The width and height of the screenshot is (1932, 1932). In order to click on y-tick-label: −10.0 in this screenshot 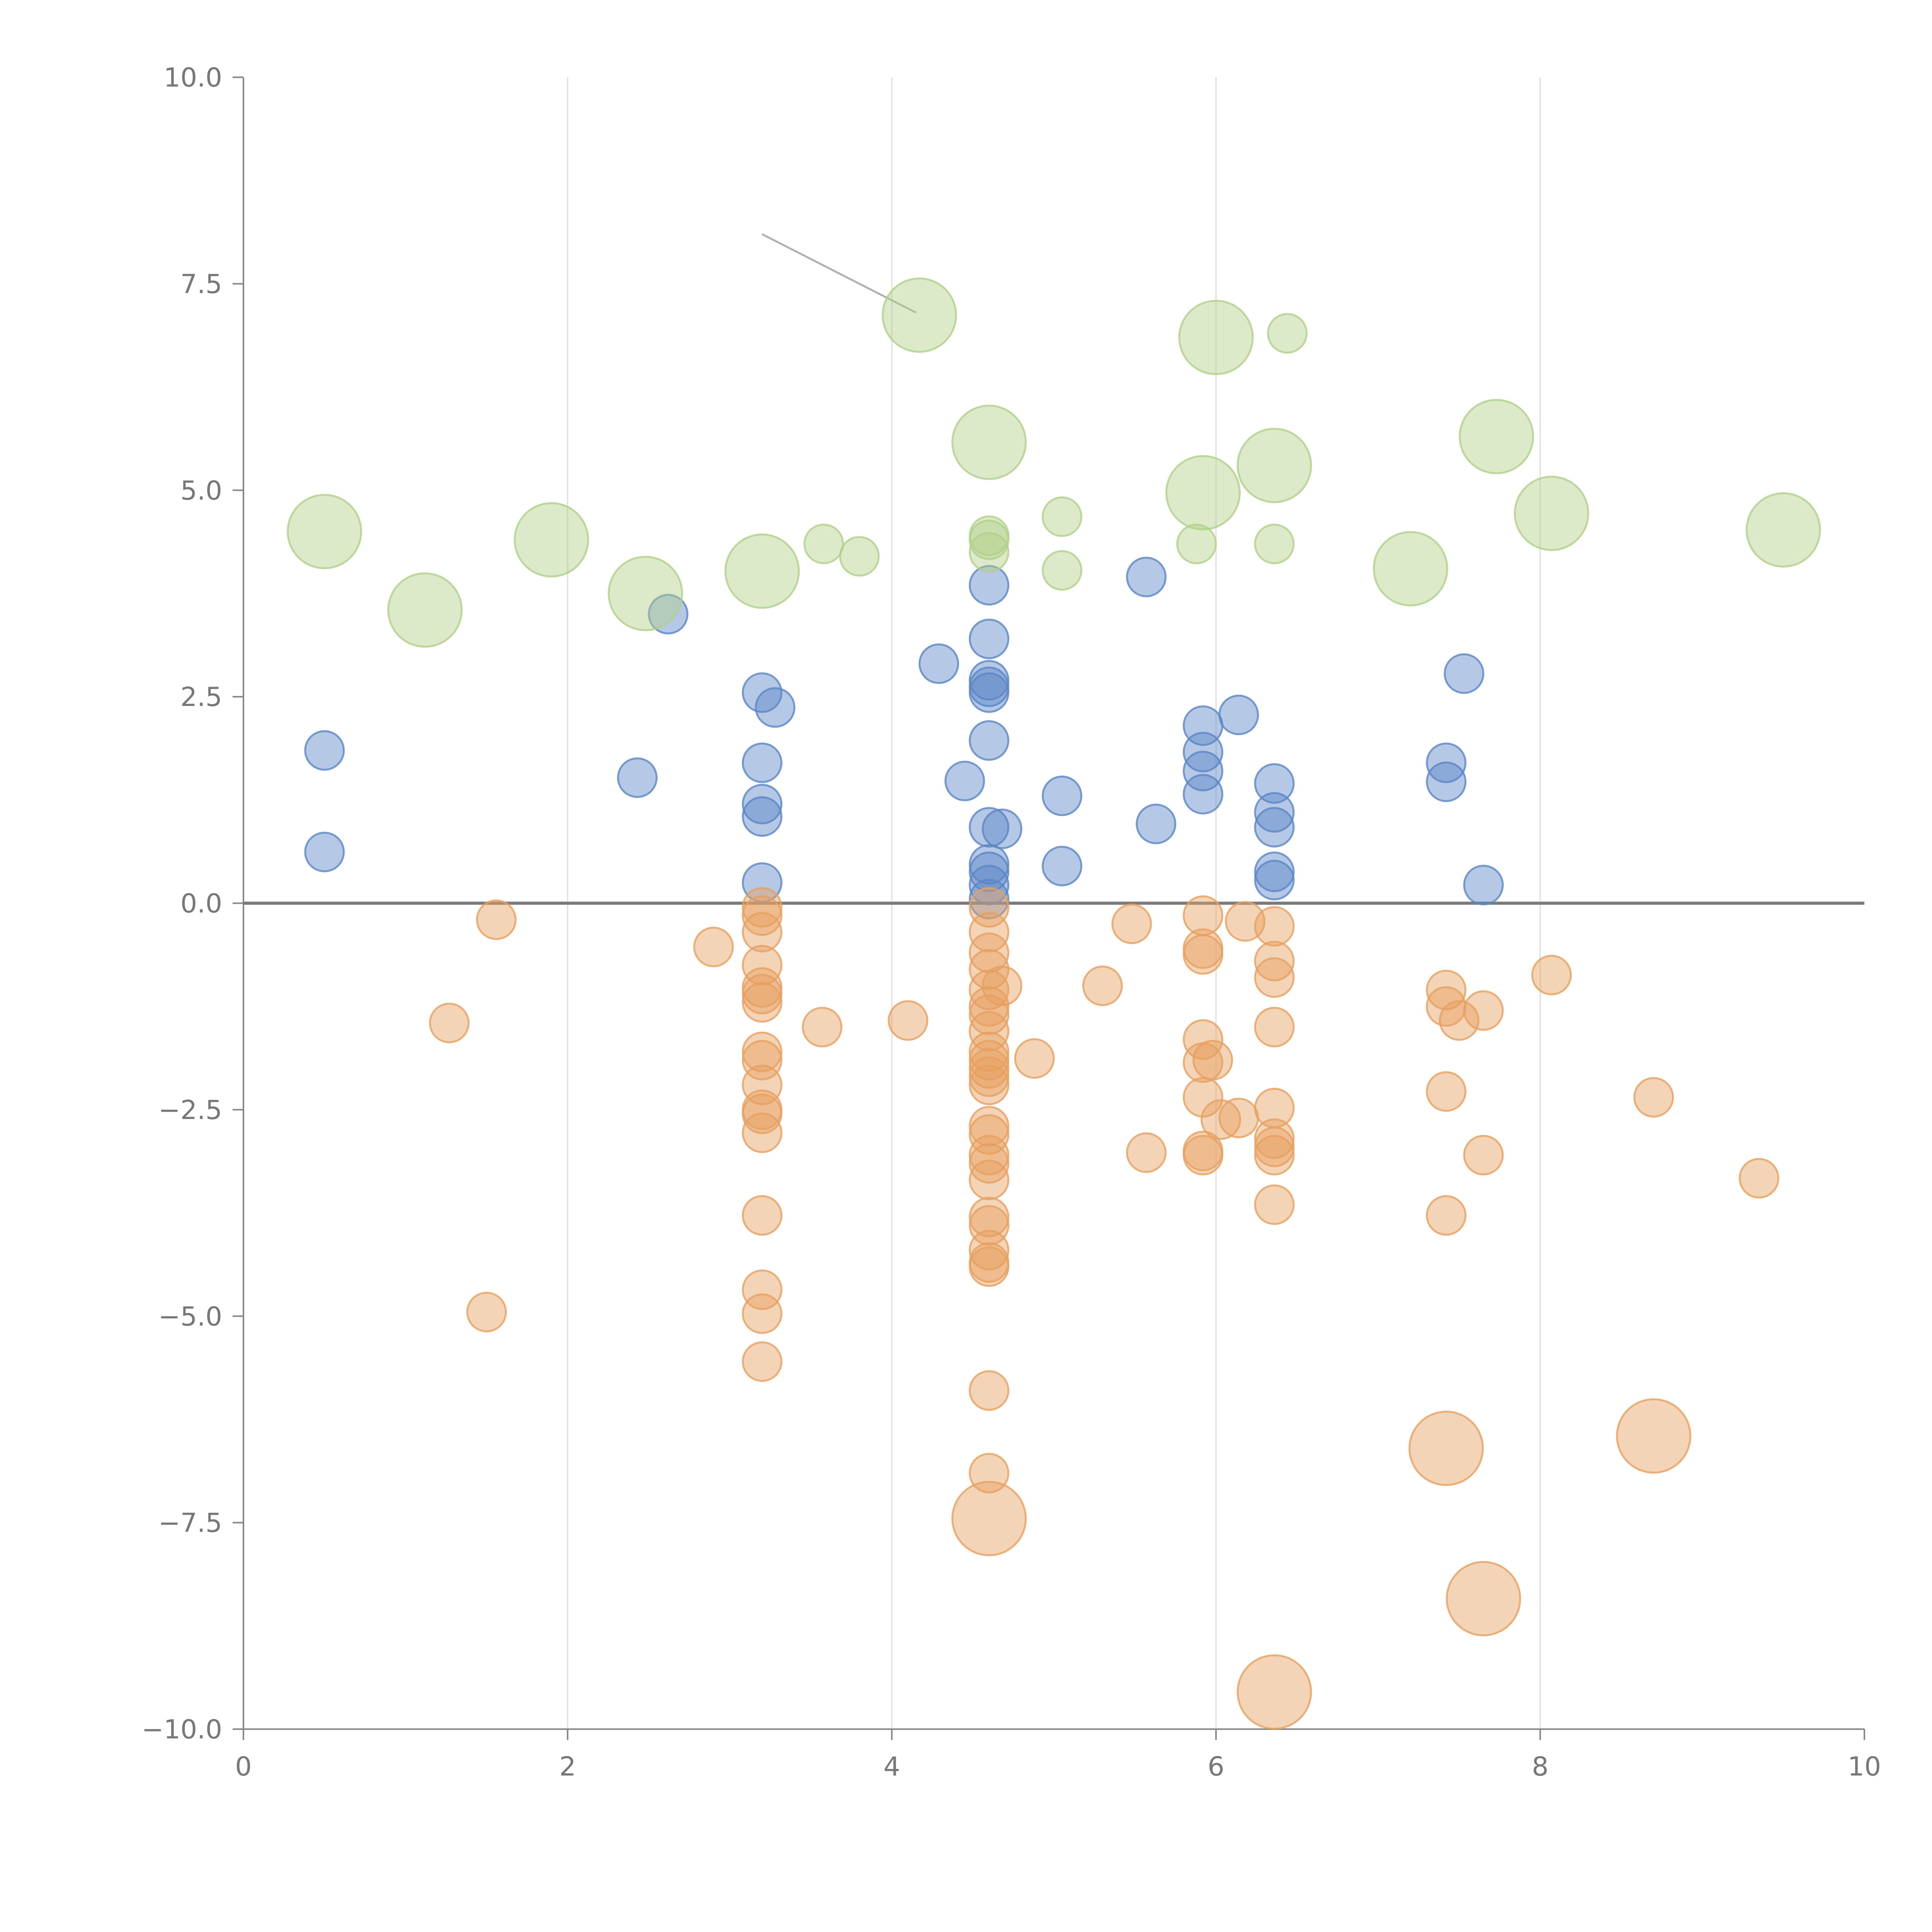, I will do `click(182, 1729)`.